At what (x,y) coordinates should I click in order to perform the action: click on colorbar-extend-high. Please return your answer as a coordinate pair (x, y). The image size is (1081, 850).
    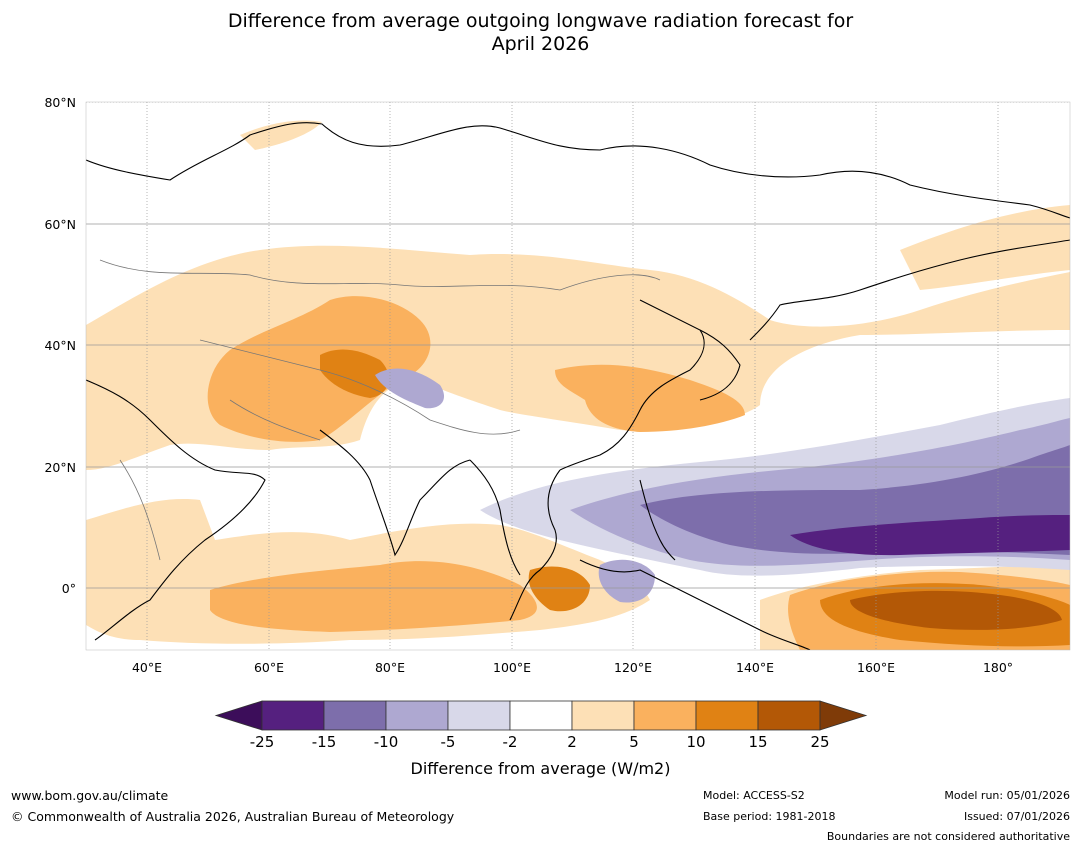
    Looking at the image, I should click on (843, 715).